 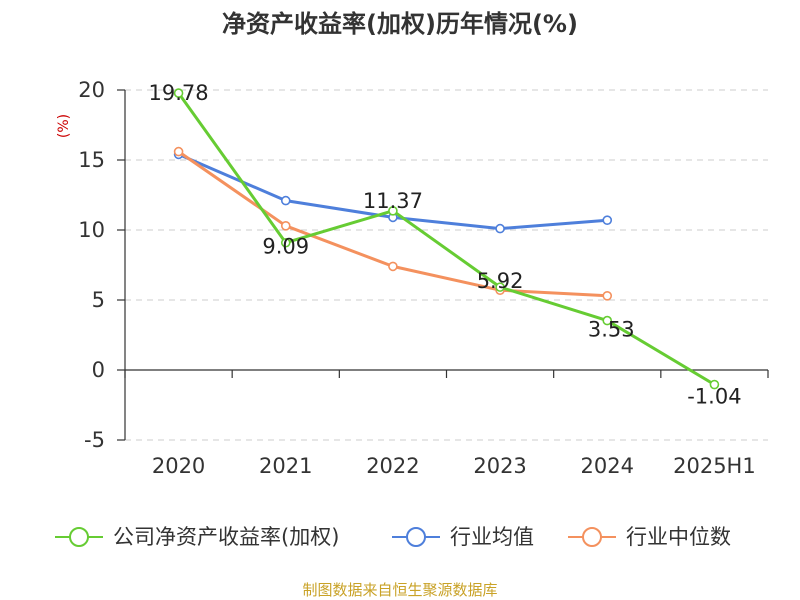 What do you see at coordinates (285, 466) in the screenshot?
I see `x-tick-label: 2021` at bounding box center [285, 466].